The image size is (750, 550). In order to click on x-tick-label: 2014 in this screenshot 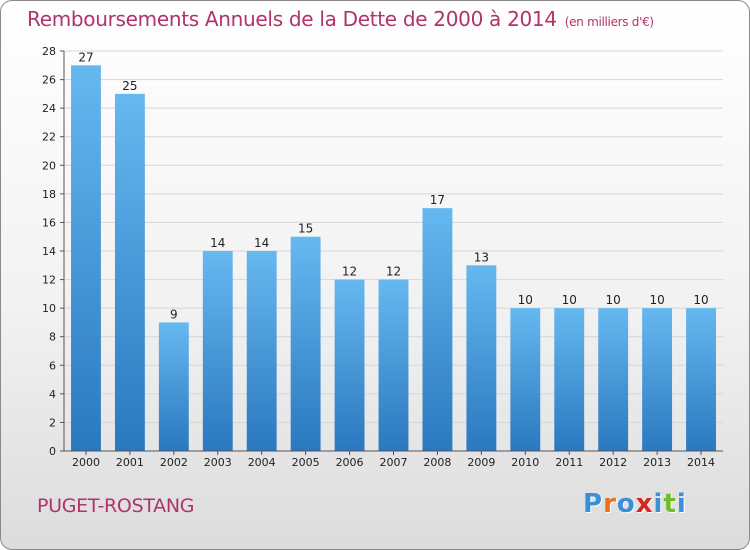, I will do `click(701, 462)`.